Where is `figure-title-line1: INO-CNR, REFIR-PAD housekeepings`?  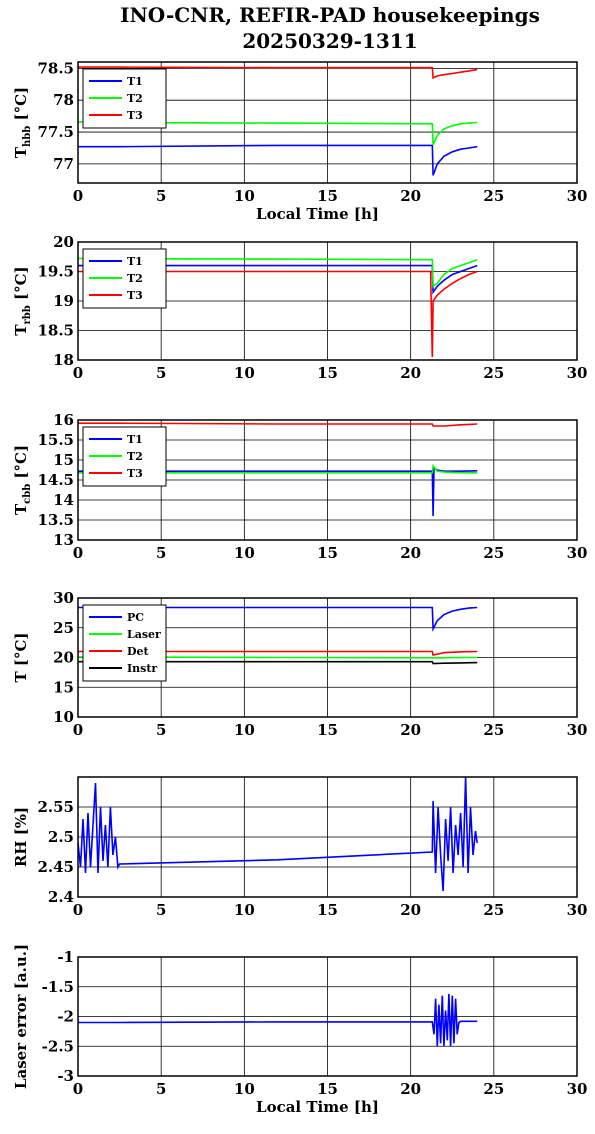 figure-title-line1: INO-CNR, REFIR-PAD housekeepings is located at coordinates (330, 15).